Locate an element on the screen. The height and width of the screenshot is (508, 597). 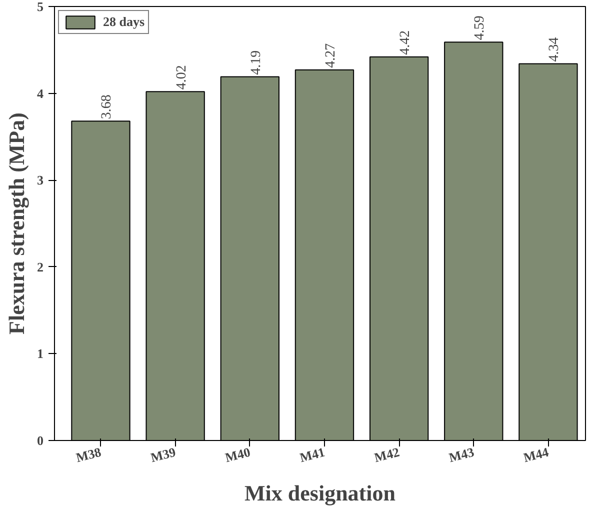
x-tick-label: M38 is located at coordinates (89, 455).